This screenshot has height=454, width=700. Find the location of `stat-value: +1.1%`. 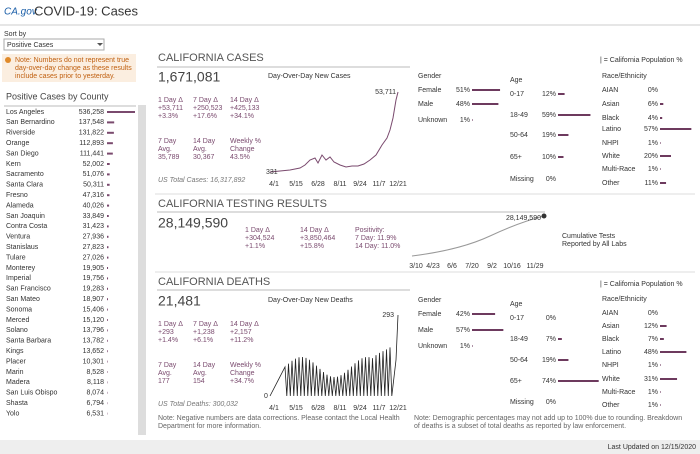

stat-value: +1.1% is located at coordinates (255, 246).